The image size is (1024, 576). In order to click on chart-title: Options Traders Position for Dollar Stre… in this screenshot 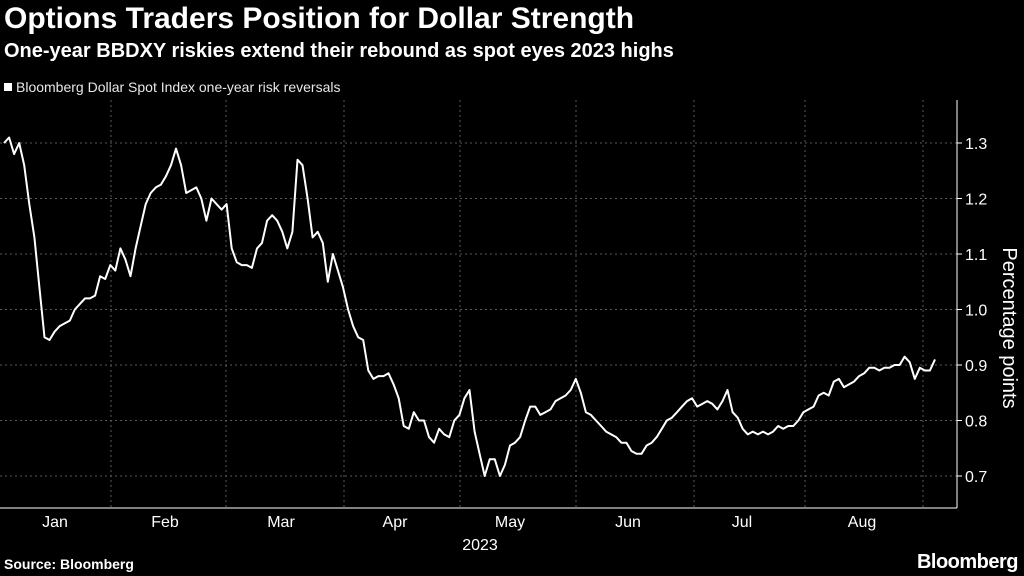, I will do `click(319, 18)`.